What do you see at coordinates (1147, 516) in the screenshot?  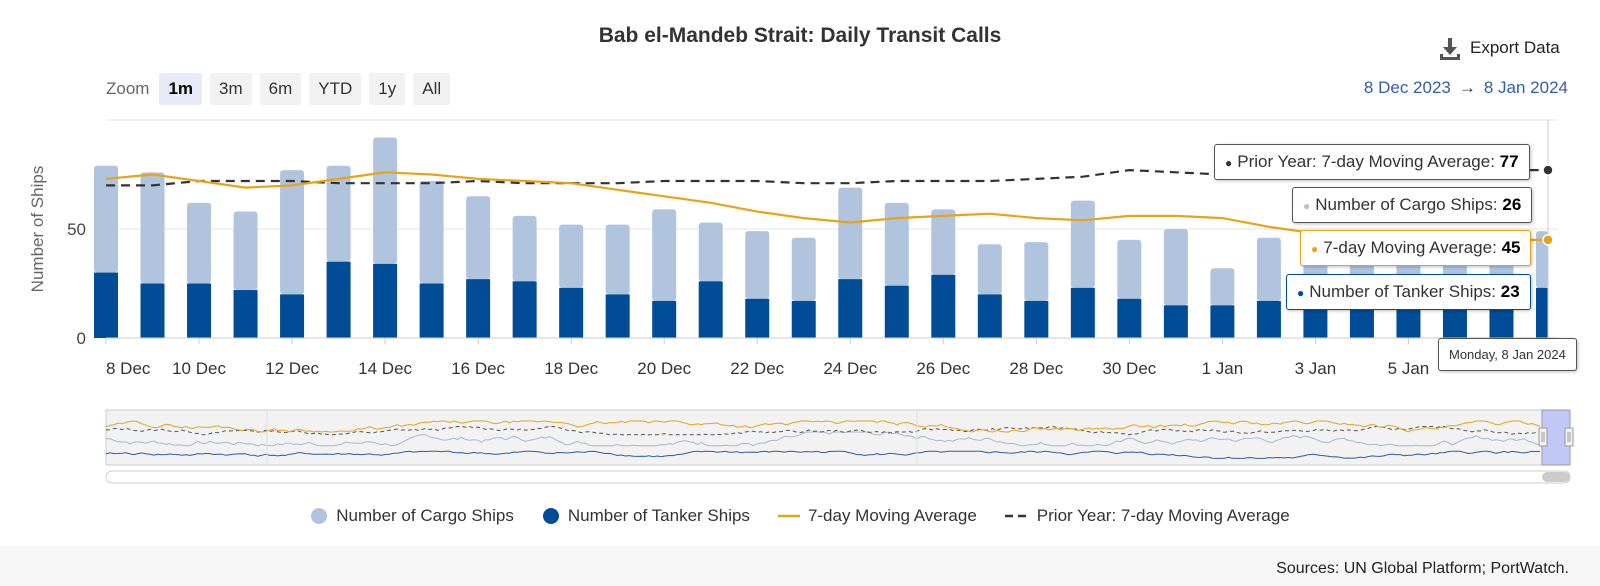 I see `legend-item-prior-year: Prior Year: 7-day Moving Average` at bounding box center [1147, 516].